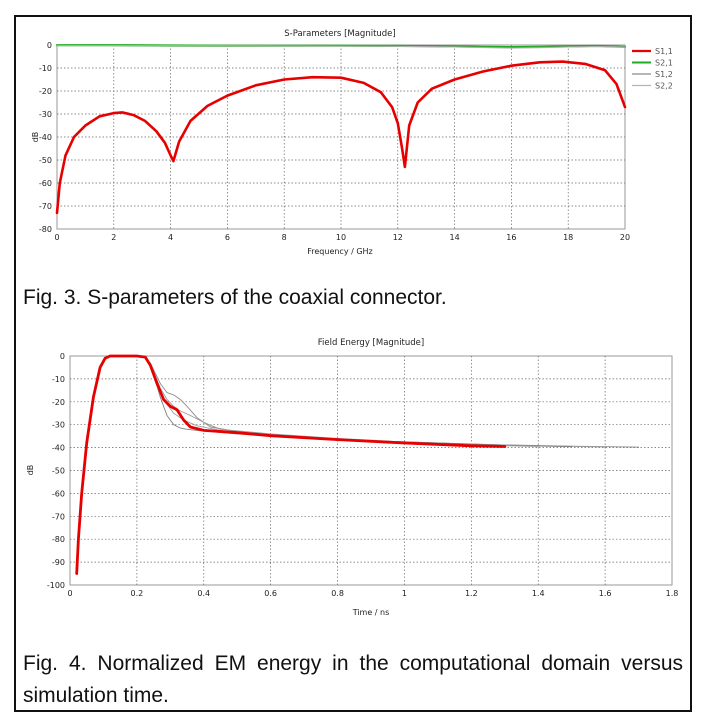 Image resolution: width=703 pixels, height=725 pixels. I want to click on x-tick-label: 12, so click(398, 237).